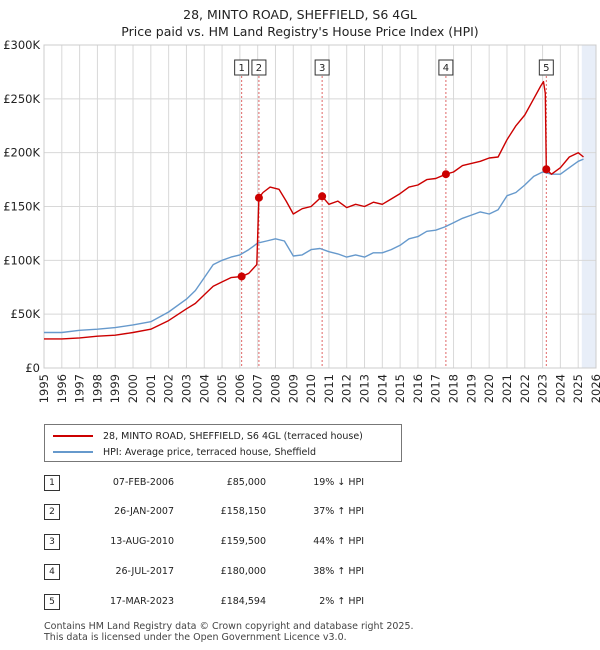 Image resolution: width=600 pixels, height=650 pixels. I want to click on title-line-1: 28, MINTO ROAD, SHEFFIELD, S6 4GL, so click(300, 14).